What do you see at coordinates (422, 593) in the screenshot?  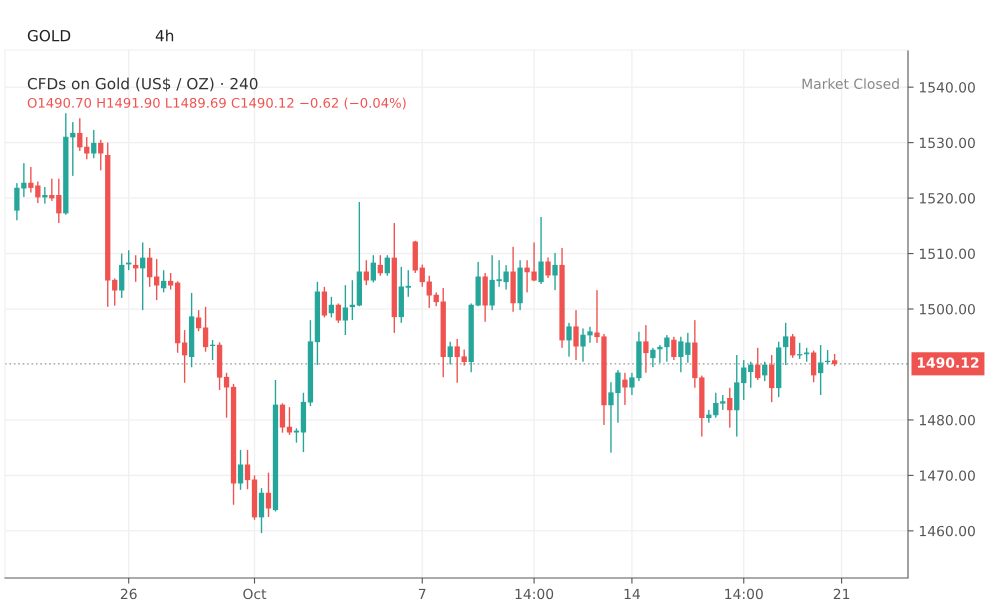 I see `x-tick-label: 7` at bounding box center [422, 593].